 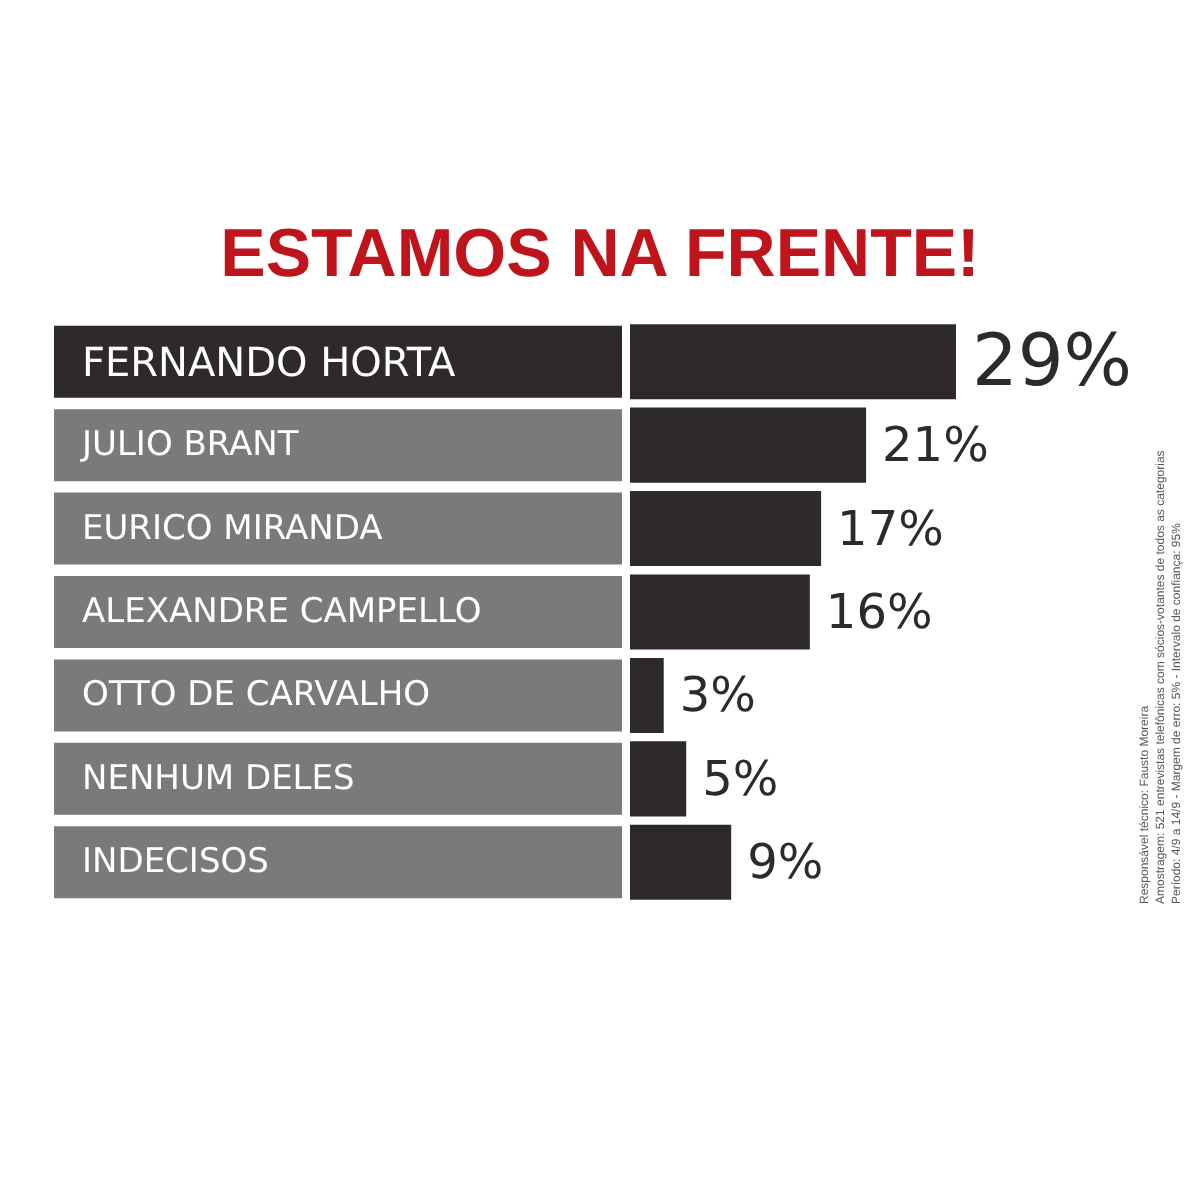 I want to click on y-tick-label: NENHUM DELES, so click(x=218, y=778).